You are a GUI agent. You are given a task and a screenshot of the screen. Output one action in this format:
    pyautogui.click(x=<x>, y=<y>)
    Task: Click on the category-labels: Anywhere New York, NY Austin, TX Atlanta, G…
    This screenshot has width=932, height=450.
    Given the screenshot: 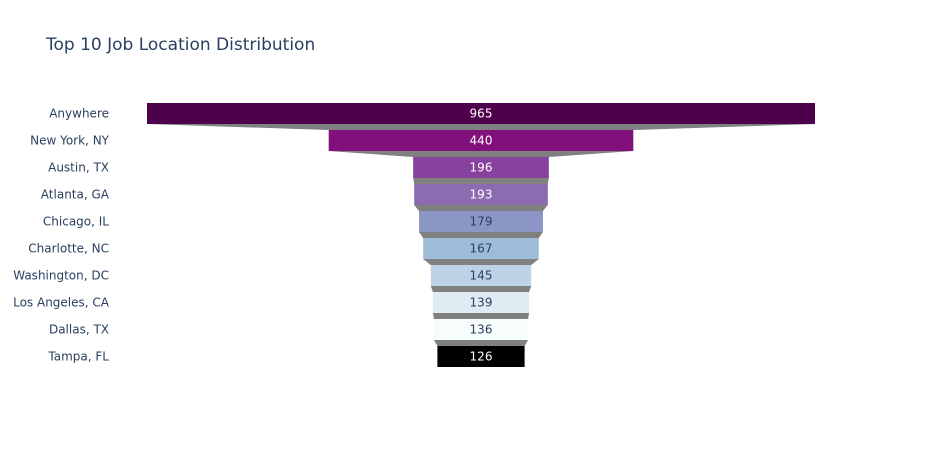 What is the action you would take?
    pyautogui.click(x=61, y=235)
    